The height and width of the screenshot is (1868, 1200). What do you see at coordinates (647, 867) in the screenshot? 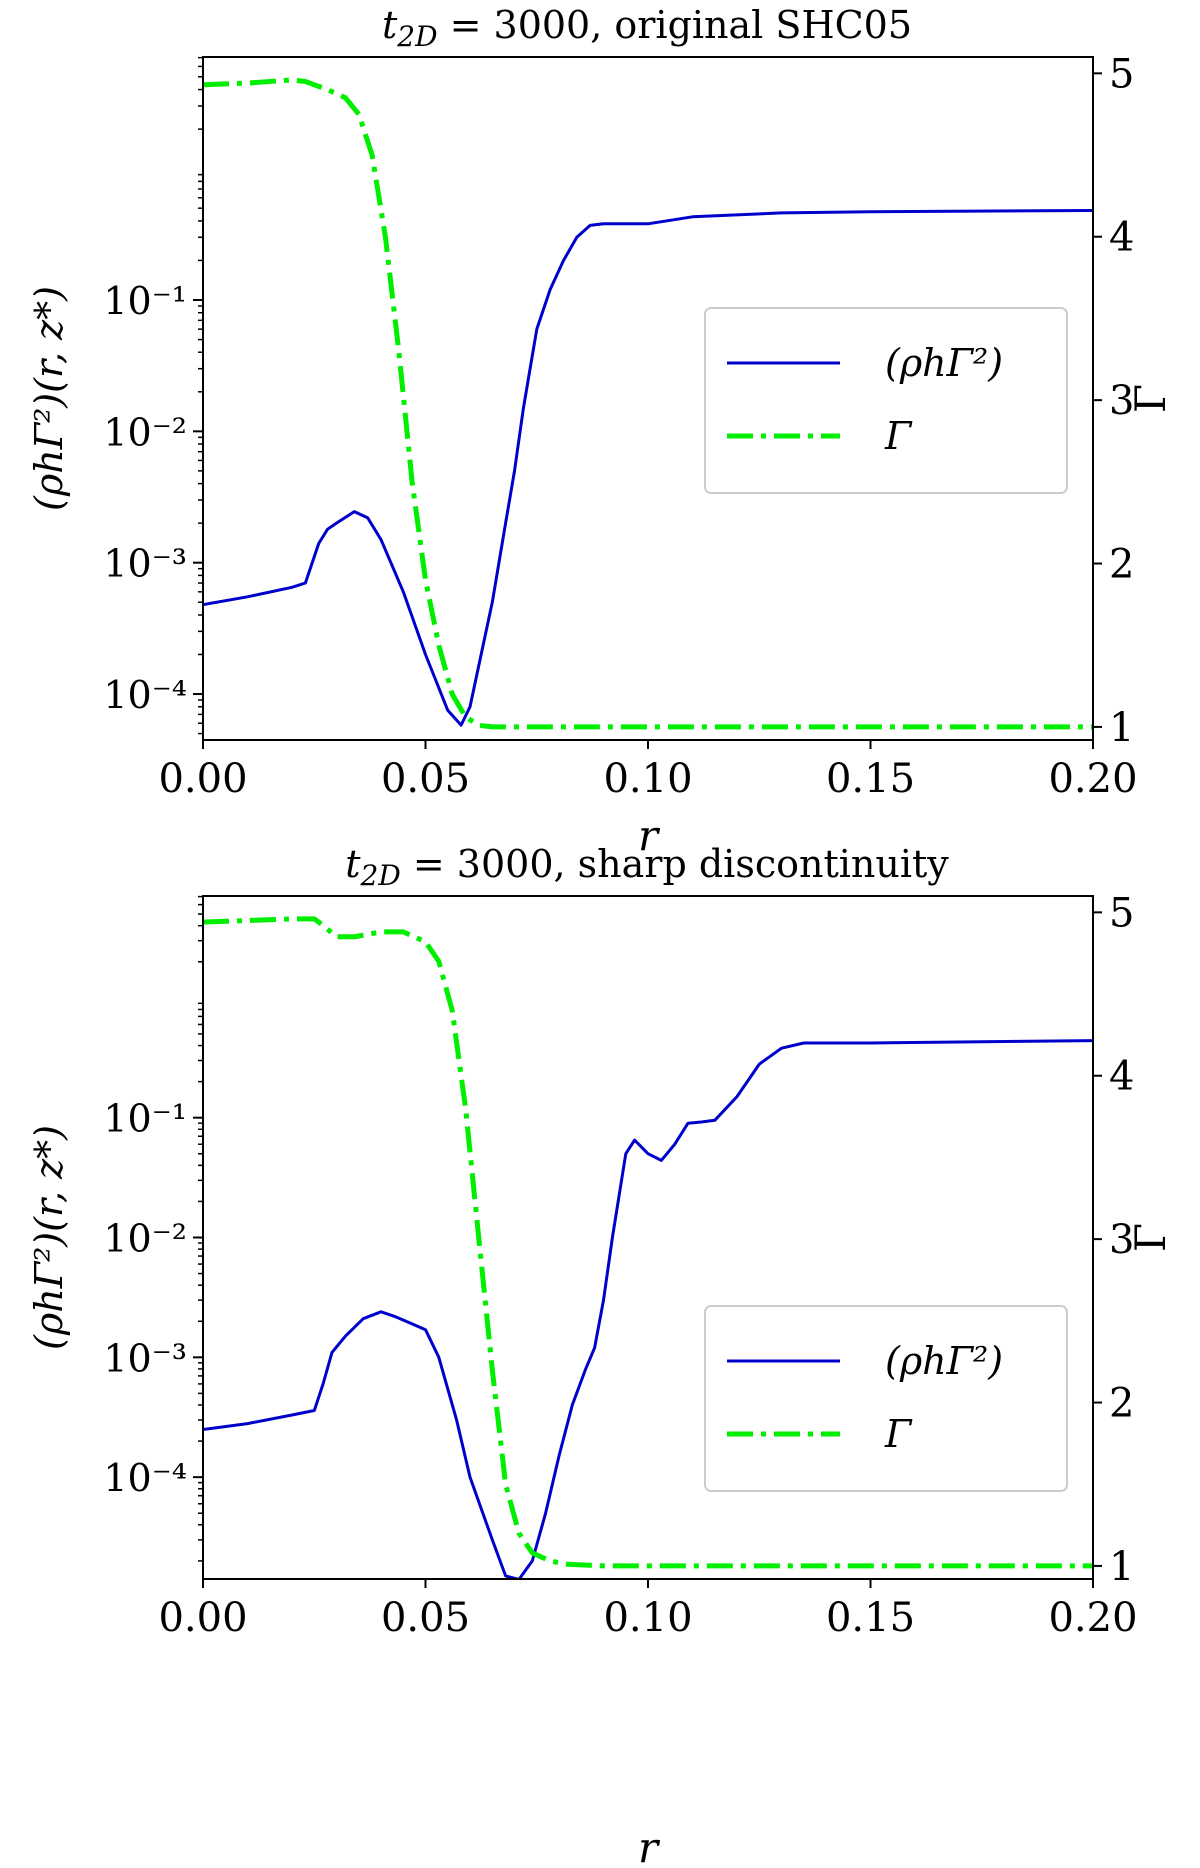
I see `chart-title: t2D = 3000, sharp discontinuity` at bounding box center [647, 867].